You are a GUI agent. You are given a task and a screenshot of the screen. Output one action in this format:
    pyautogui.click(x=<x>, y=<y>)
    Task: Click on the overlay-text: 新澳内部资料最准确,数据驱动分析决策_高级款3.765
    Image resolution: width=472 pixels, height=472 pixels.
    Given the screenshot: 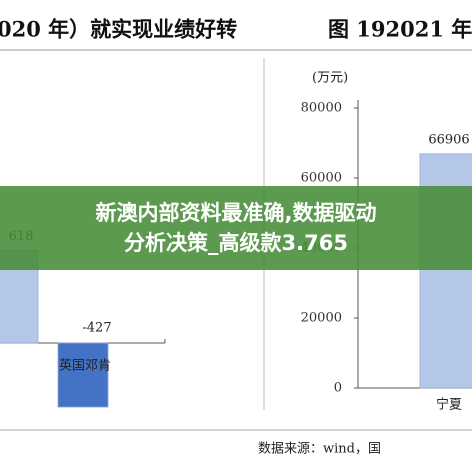 What is the action you would take?
    pyautogui.click(x=236, y=228)
    